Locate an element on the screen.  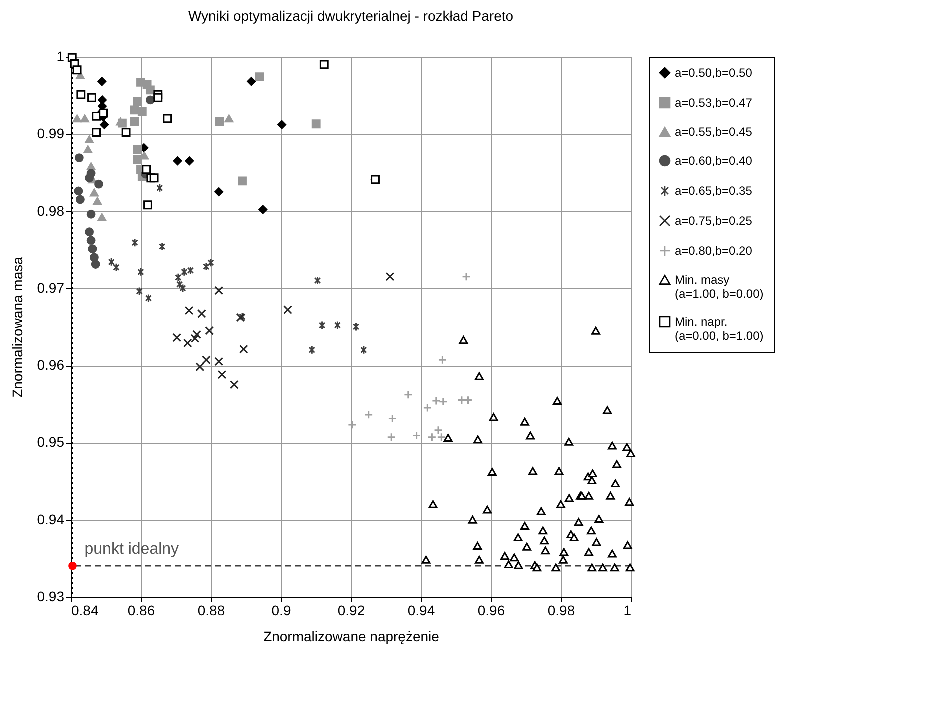
legend-label: a=0.55,b=0.45 is located at coordinates (714, 132).